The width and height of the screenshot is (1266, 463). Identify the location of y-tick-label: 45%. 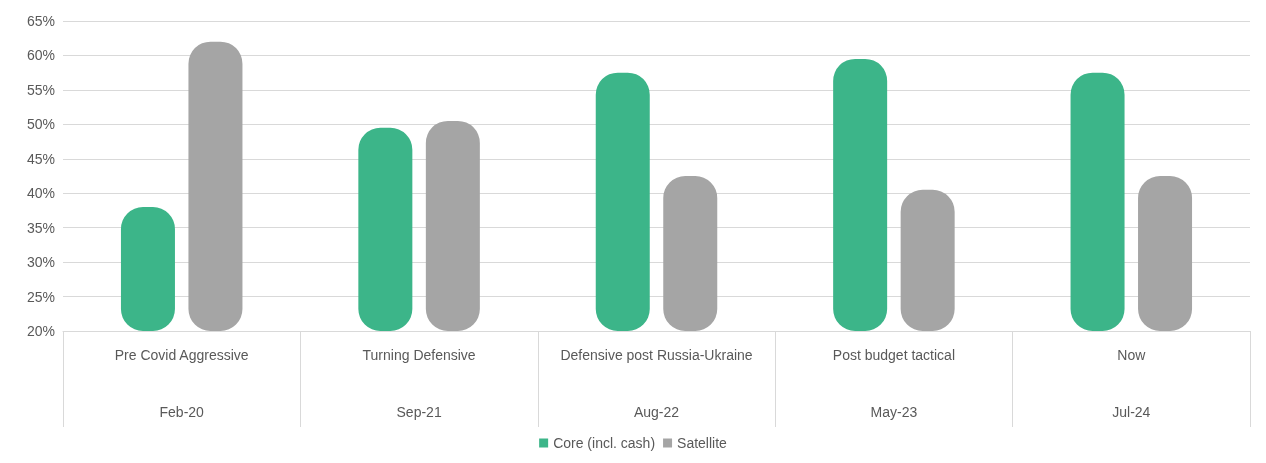
(40, 158).